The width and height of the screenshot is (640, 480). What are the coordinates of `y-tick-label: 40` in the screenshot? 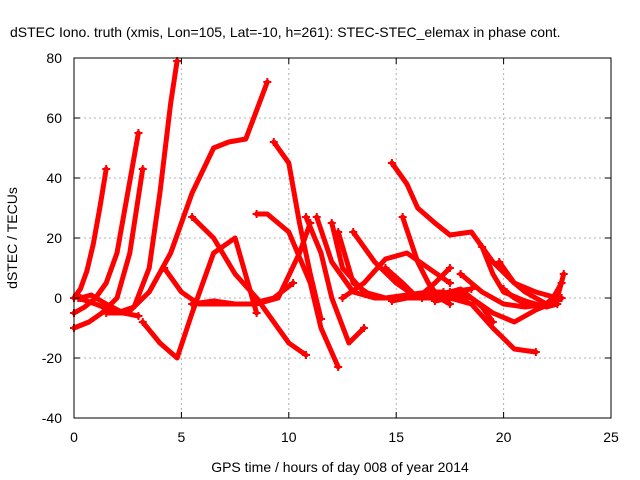 It's located at (54, 178).